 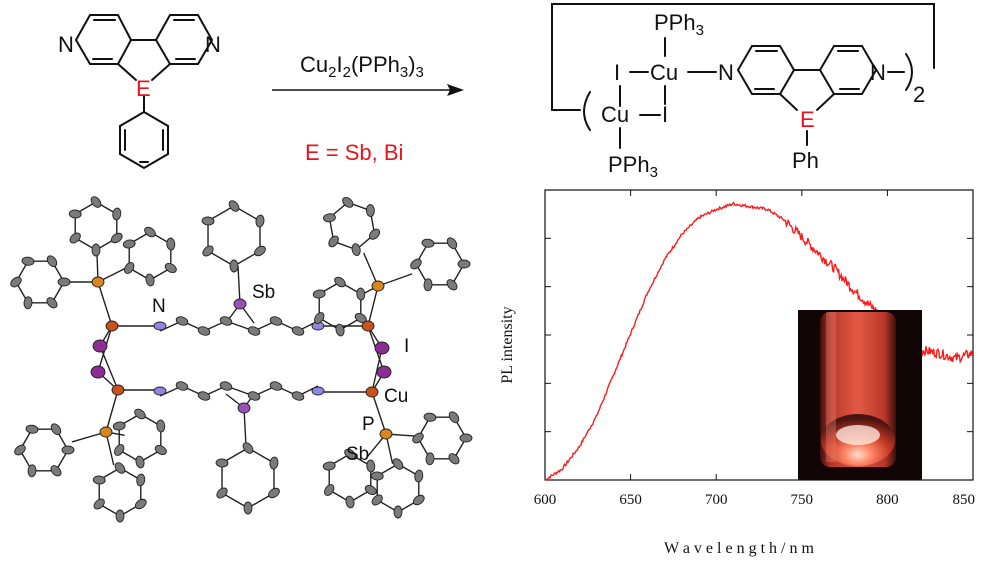 What do you see at coordinates (396, 396) in the screenshot?
I see `atom-label-cu: Cu` at bounding box center [396, 396].